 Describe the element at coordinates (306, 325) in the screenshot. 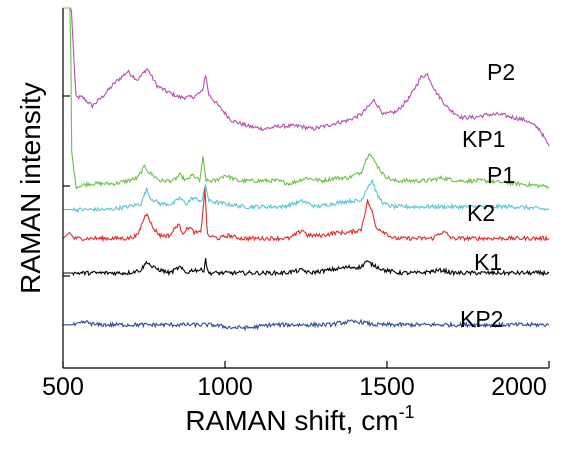

I see `spectrum-line-kp2` at that location.